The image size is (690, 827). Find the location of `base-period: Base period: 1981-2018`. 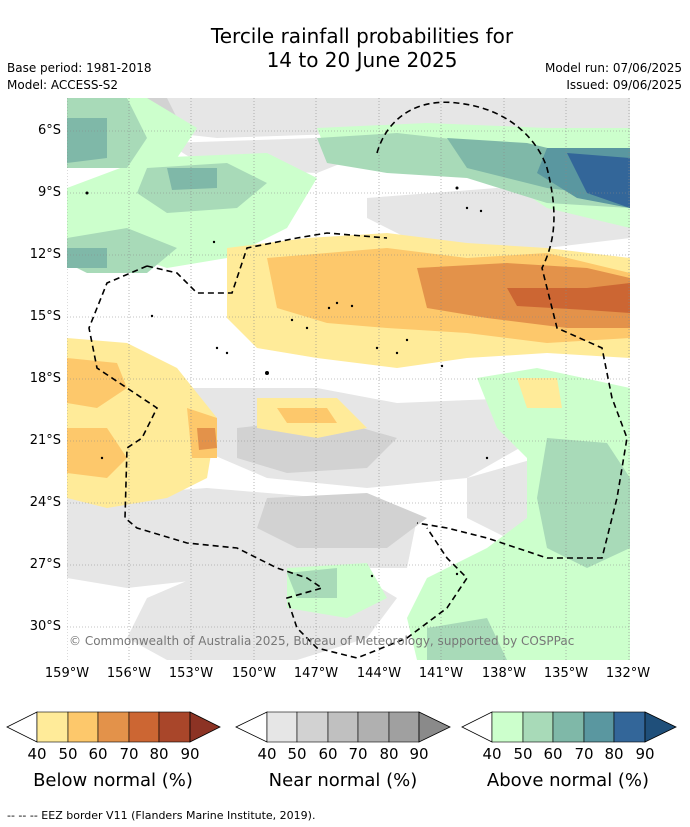

base-period: Base period: 1981-2018 is located at coordinates (79, 68).